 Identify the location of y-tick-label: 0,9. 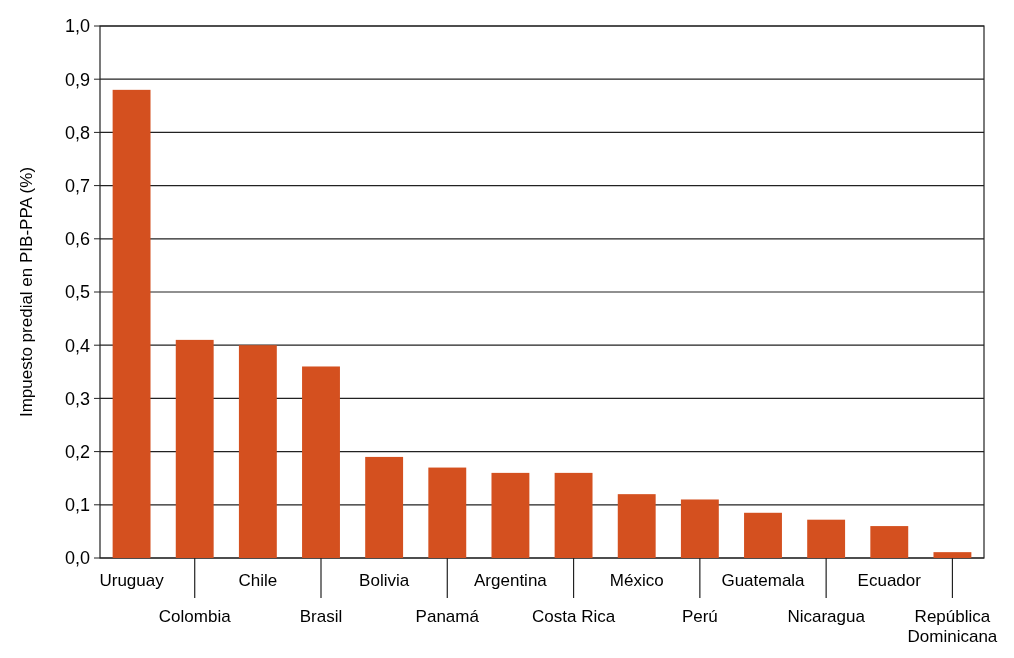
(77, 79).